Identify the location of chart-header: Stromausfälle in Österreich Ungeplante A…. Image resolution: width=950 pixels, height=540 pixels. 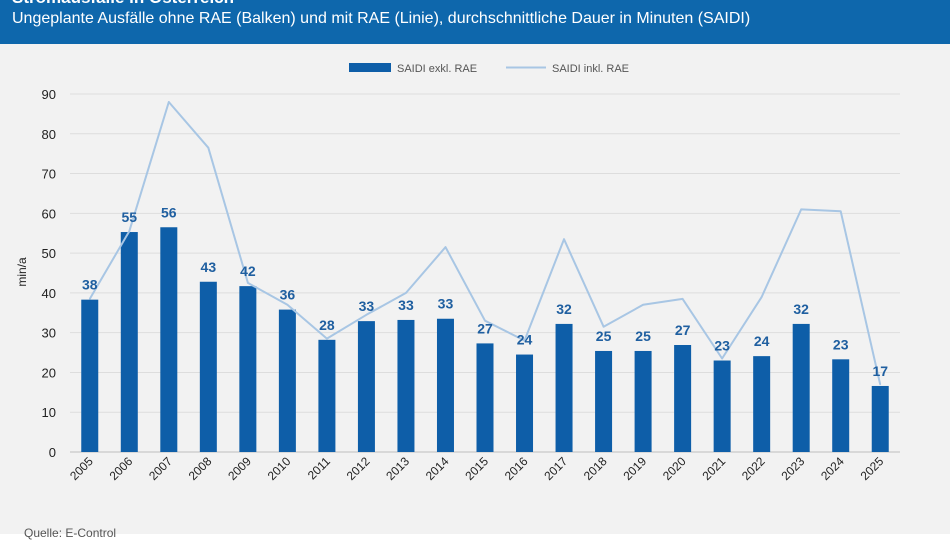
(475, 22).